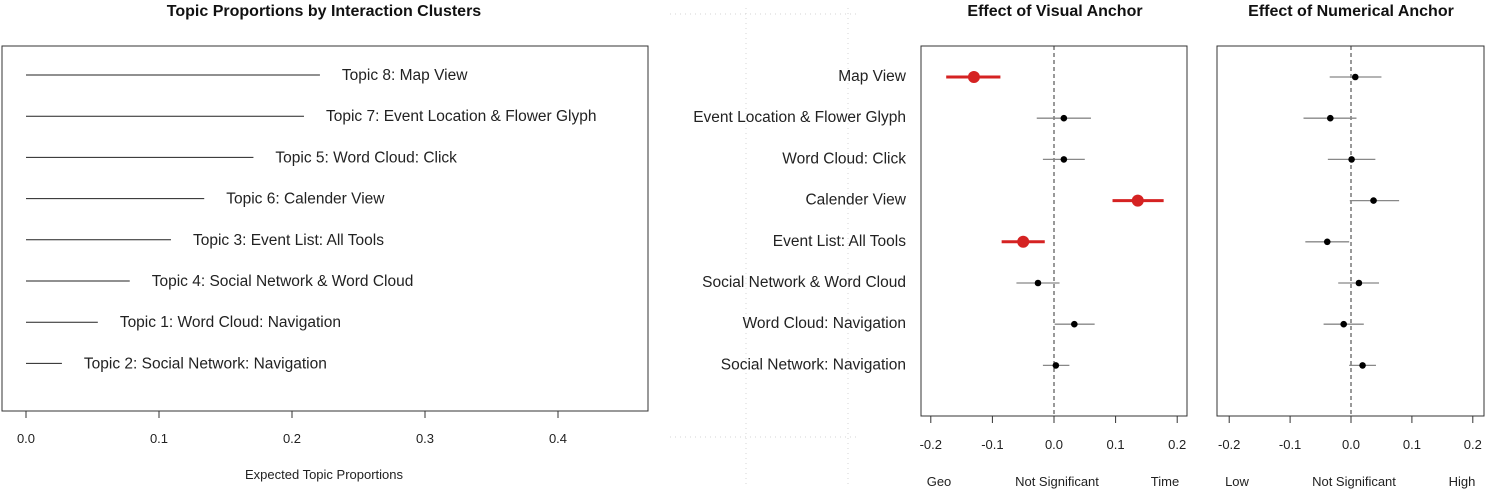  Describe the element at coordinates (1351, 11) in the screenshot. I see `numerical-anchor-title: Effect of Numerical Anchor` at that location.